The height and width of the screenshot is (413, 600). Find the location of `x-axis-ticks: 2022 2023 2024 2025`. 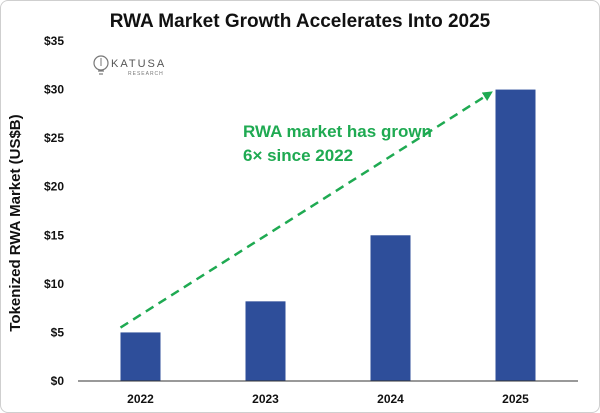

x-axis-ticks: 2022 2023 2024 2025 is located at coordinates (328, 399).